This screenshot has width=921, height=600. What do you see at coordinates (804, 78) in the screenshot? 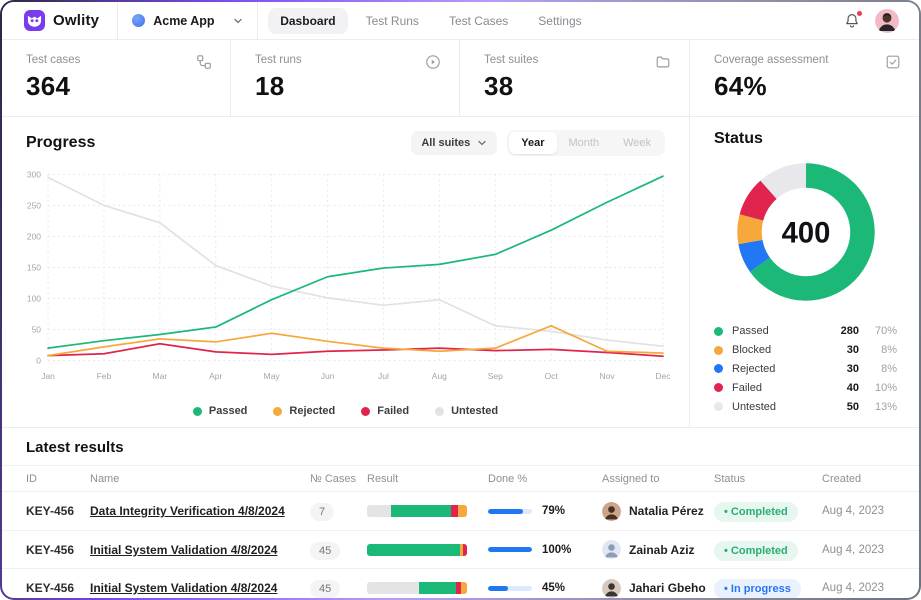
I see `stat-card-coverage: Coverage assessment 64%` at bounding box center [804, 78].